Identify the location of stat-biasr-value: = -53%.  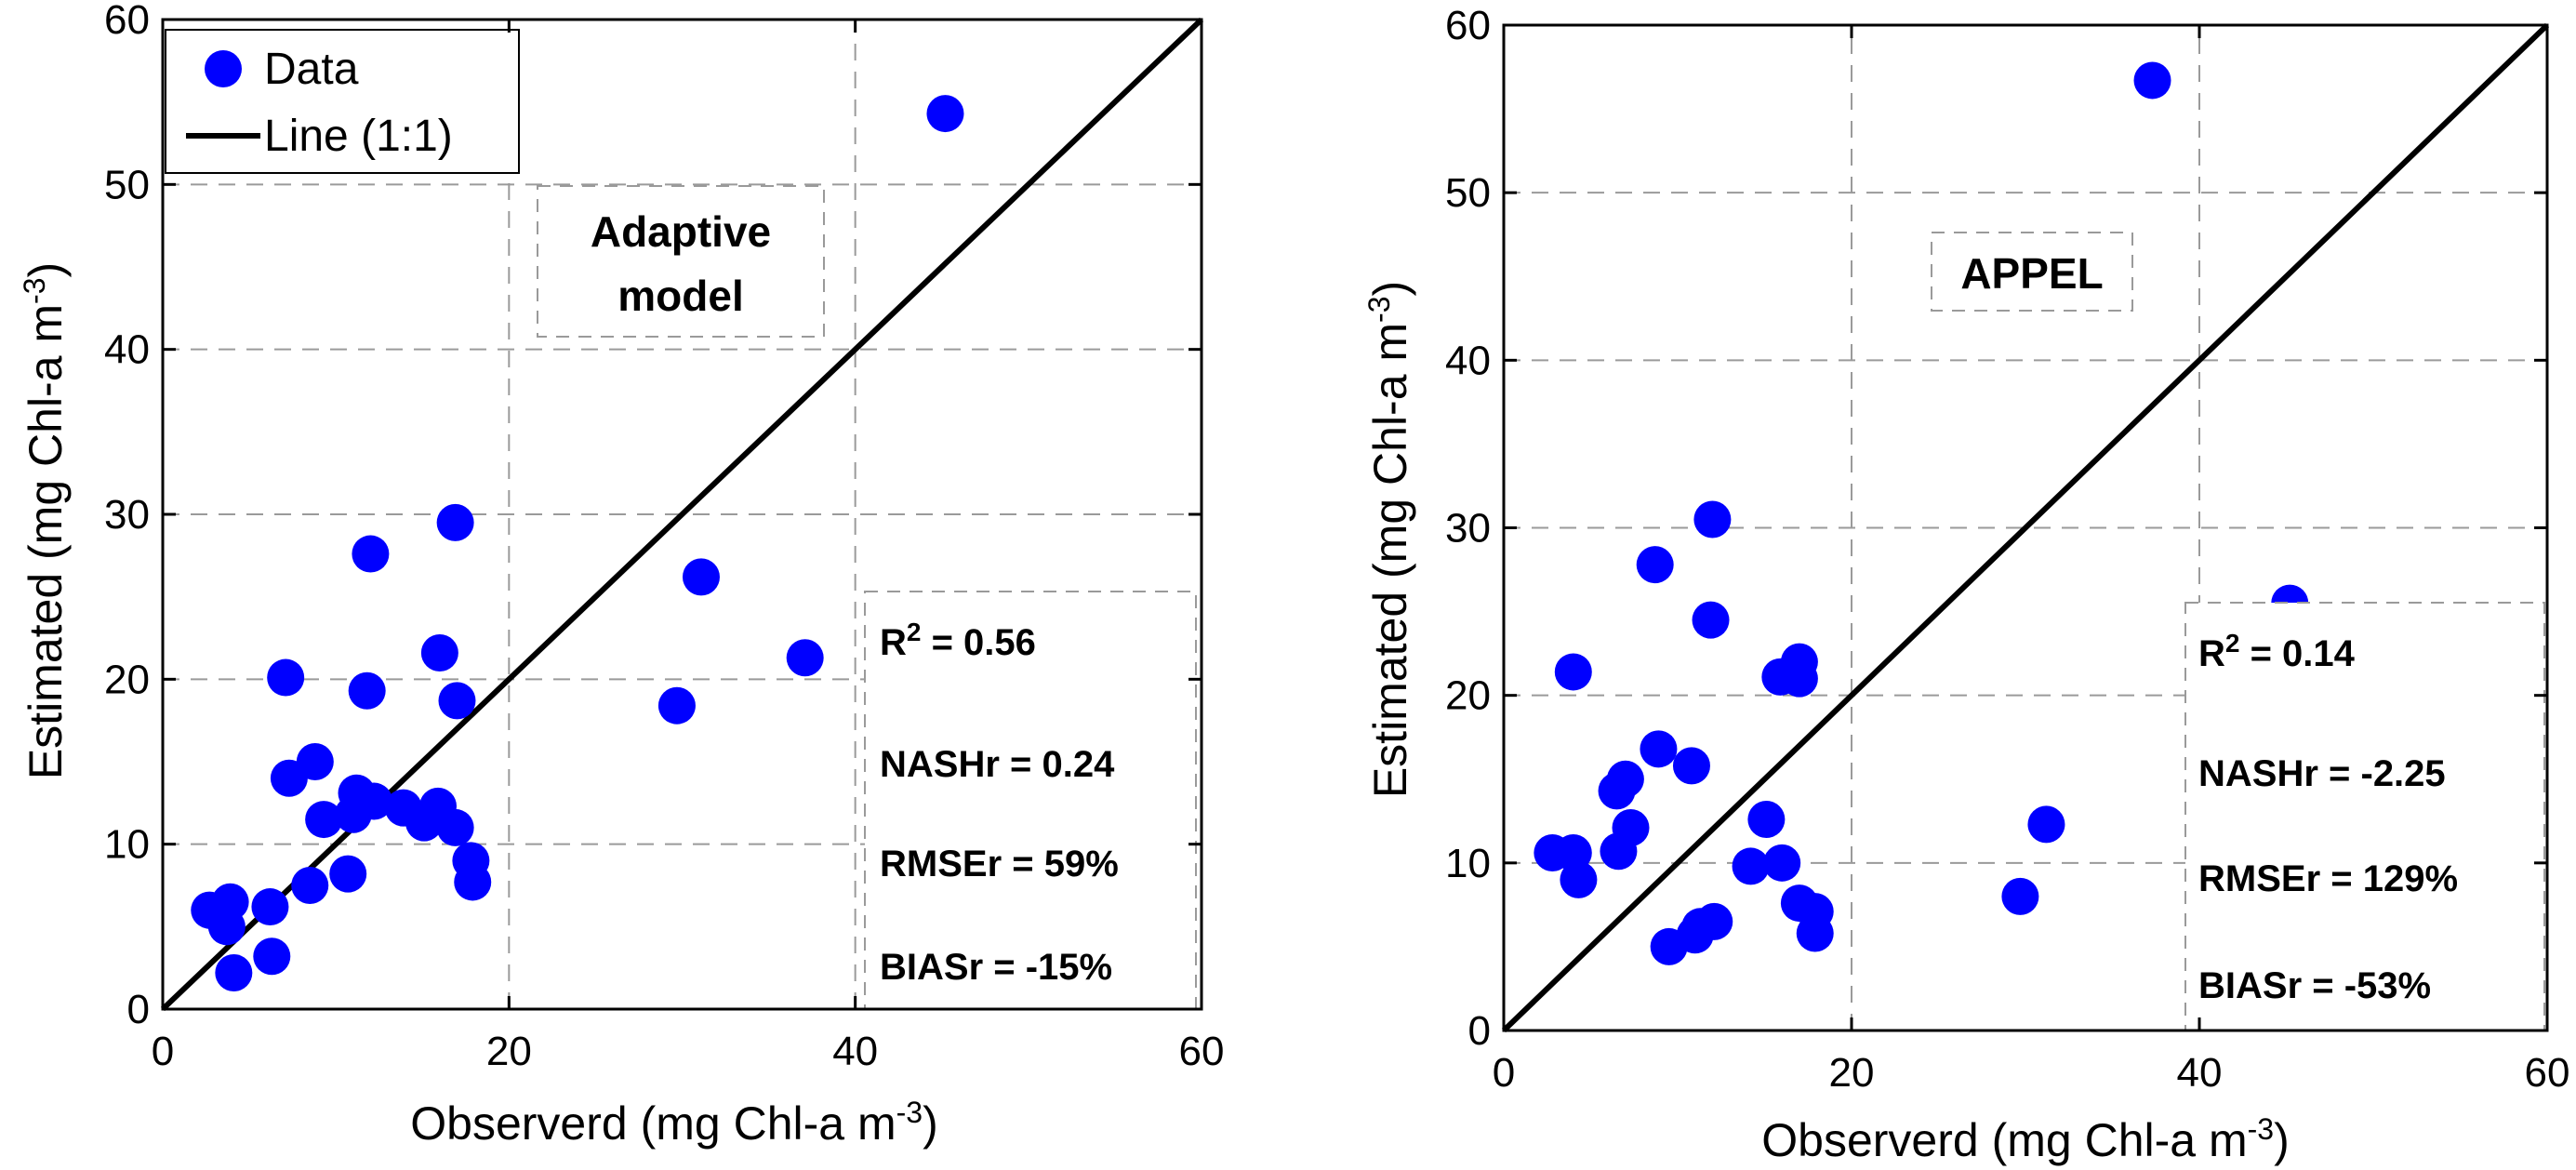
(2366, 985).